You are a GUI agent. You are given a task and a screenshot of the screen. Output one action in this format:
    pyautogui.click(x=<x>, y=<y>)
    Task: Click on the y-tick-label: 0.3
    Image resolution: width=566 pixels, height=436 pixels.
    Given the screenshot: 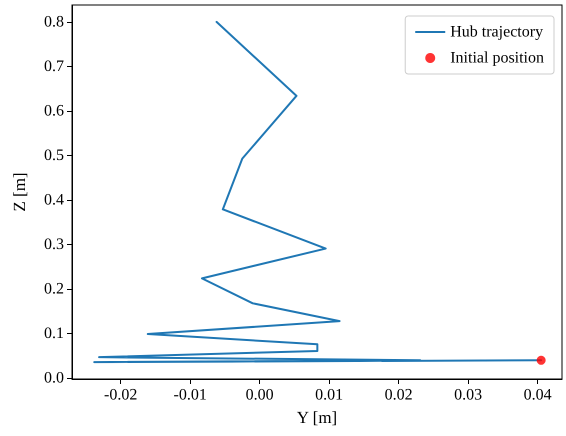 What is the action you would take?
    pyautogui.click(x=54, y=245)
    